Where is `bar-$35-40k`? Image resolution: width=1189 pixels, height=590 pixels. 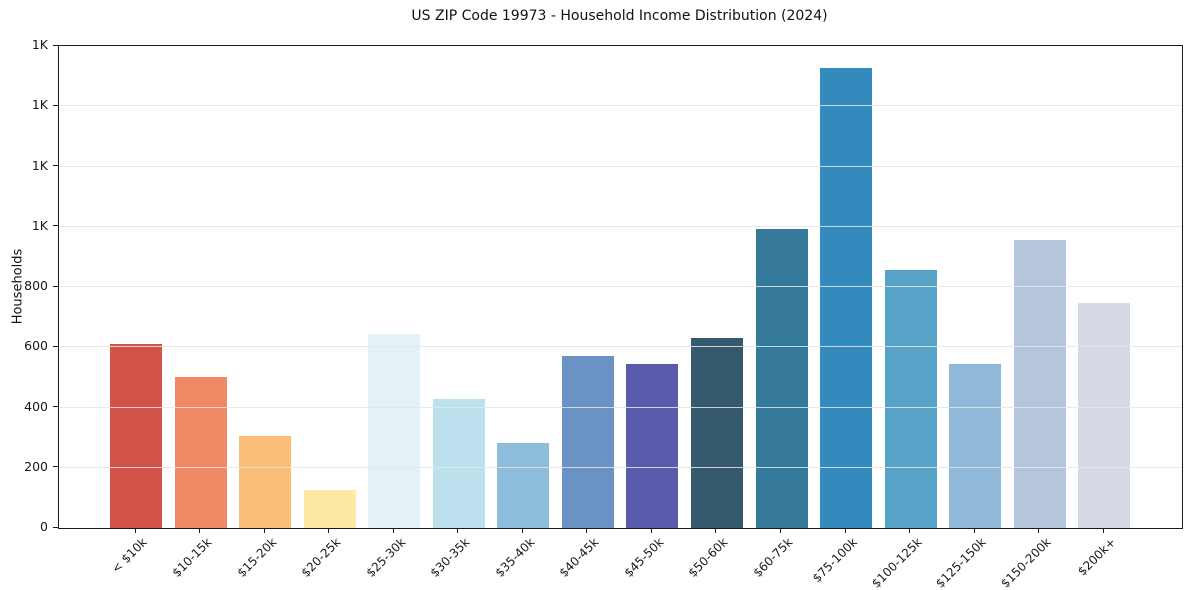 bar-$35-40k is located at coordinates (523, 485).